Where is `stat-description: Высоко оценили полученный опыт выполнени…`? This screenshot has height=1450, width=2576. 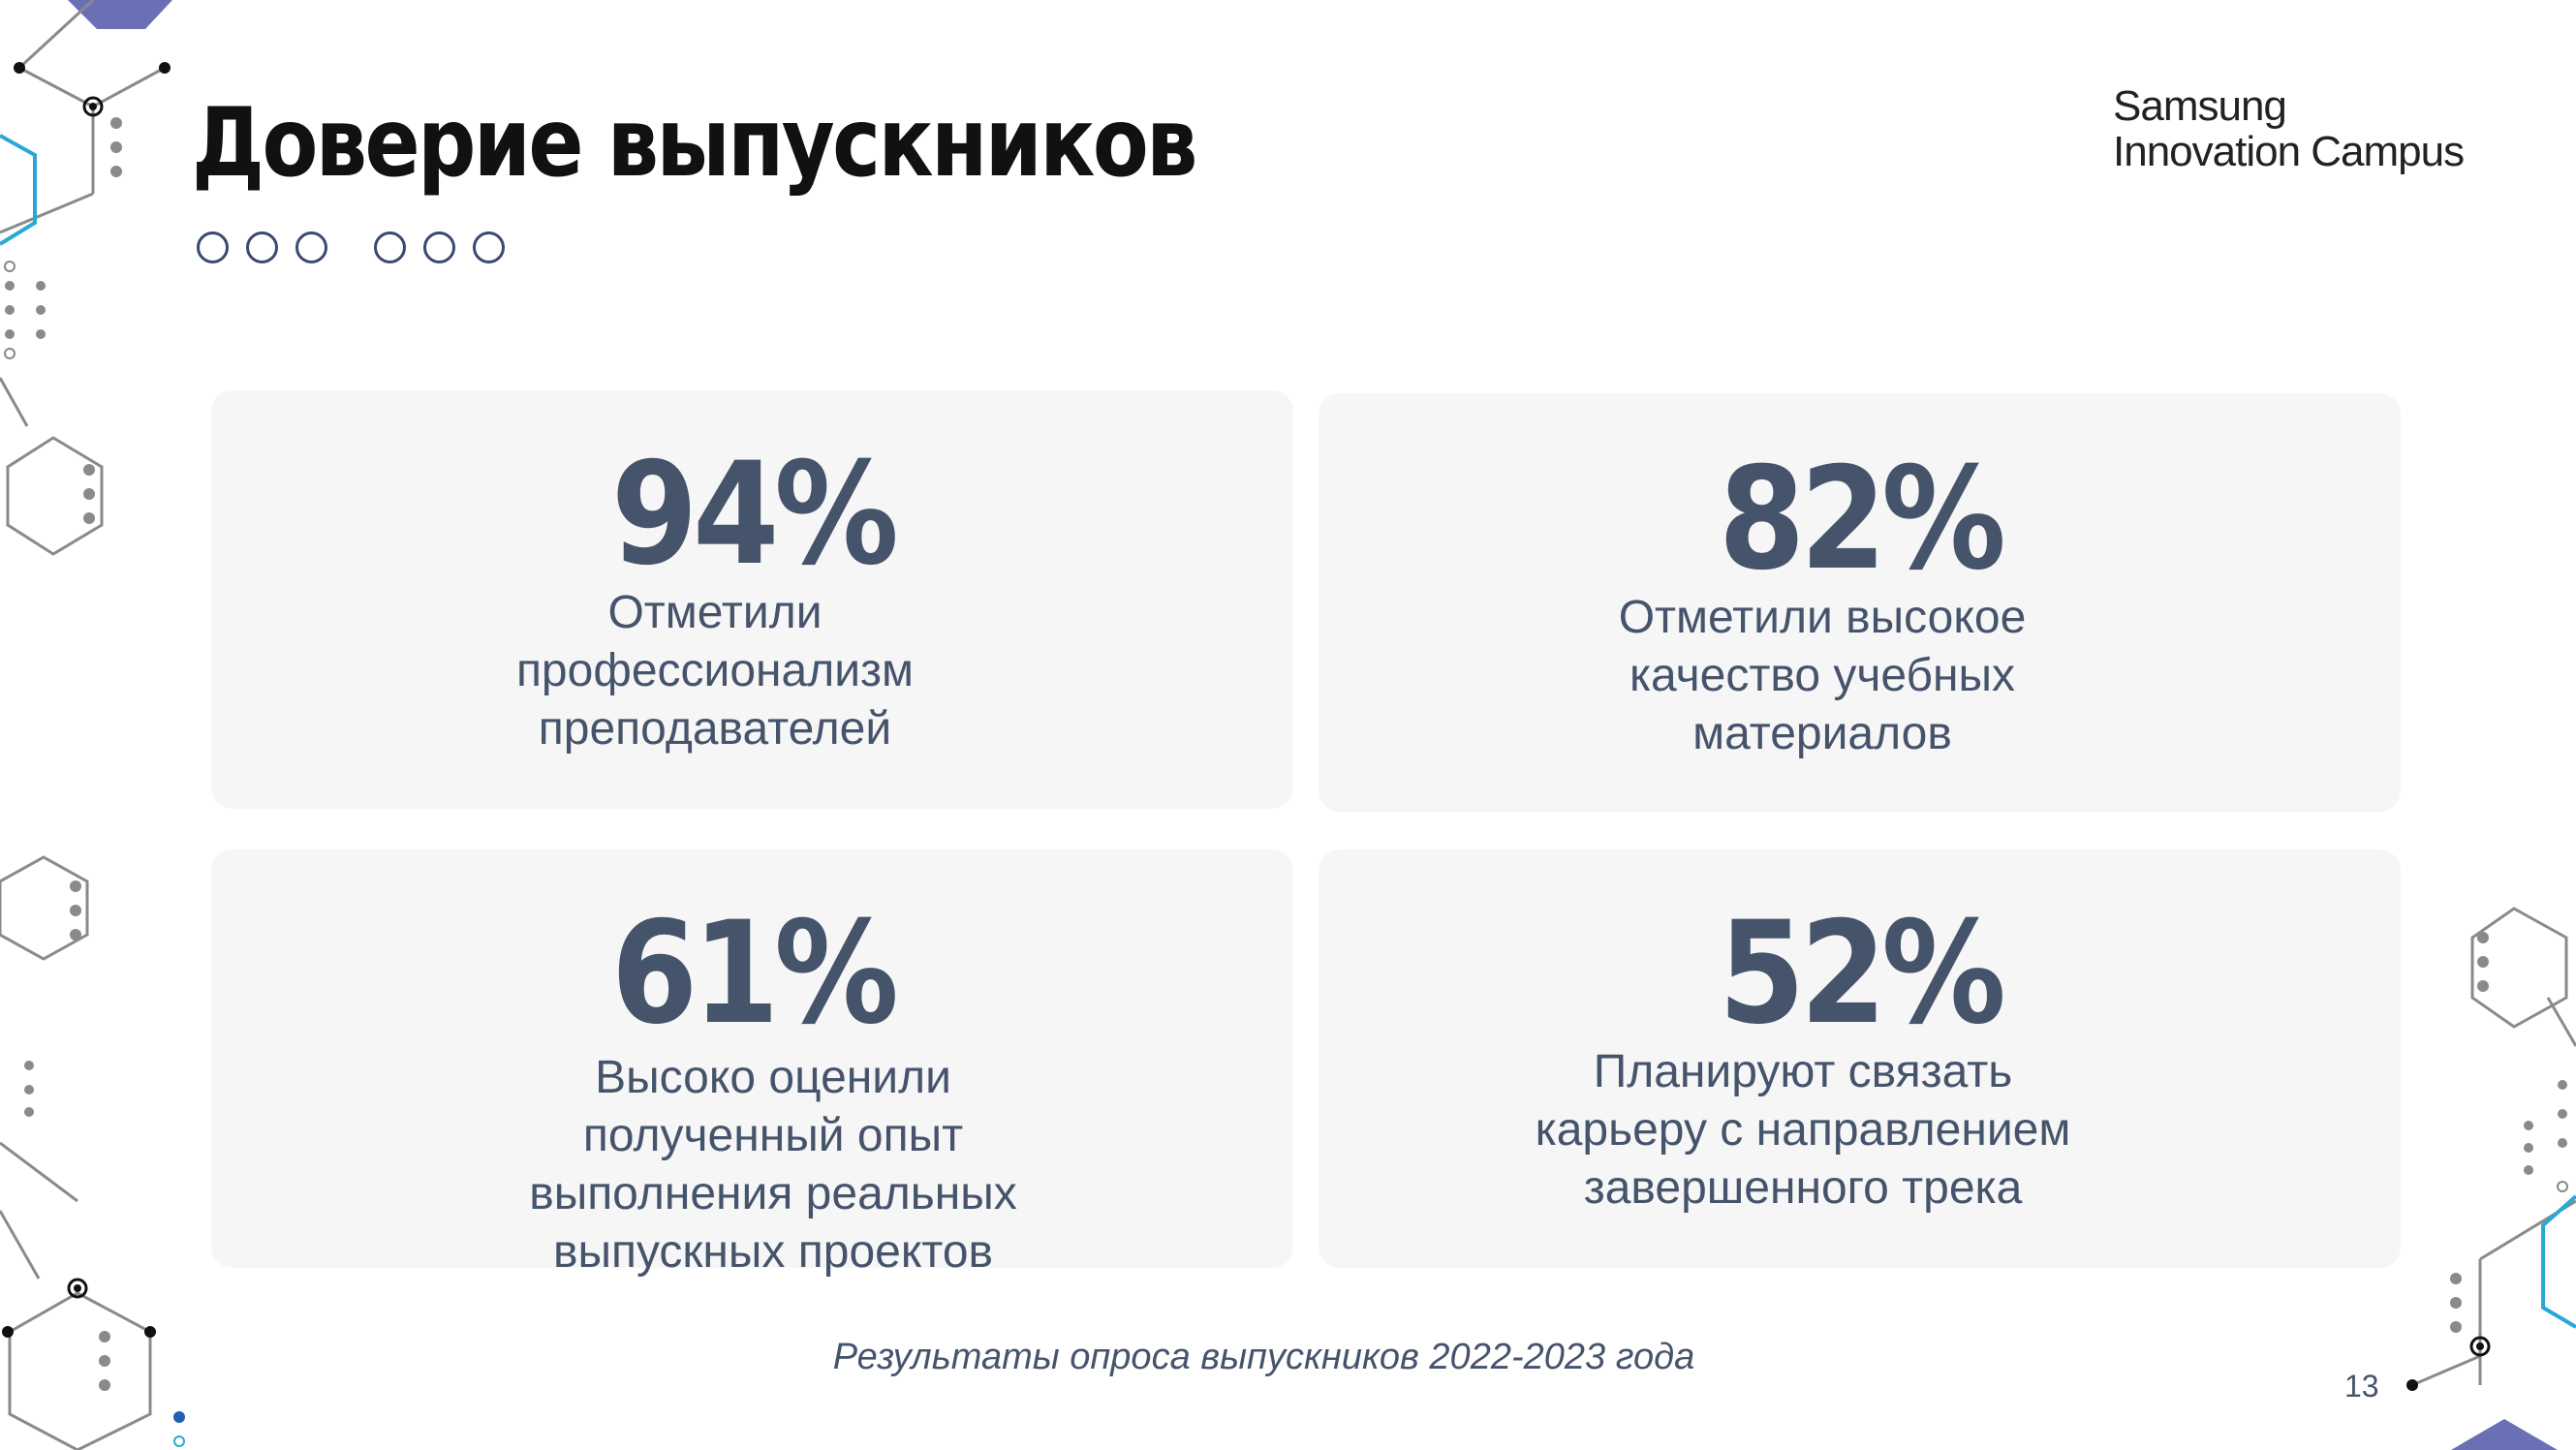
stat-description: Высоко оценили полученный опыт выполнени… is located at coordinates (773, 1165).